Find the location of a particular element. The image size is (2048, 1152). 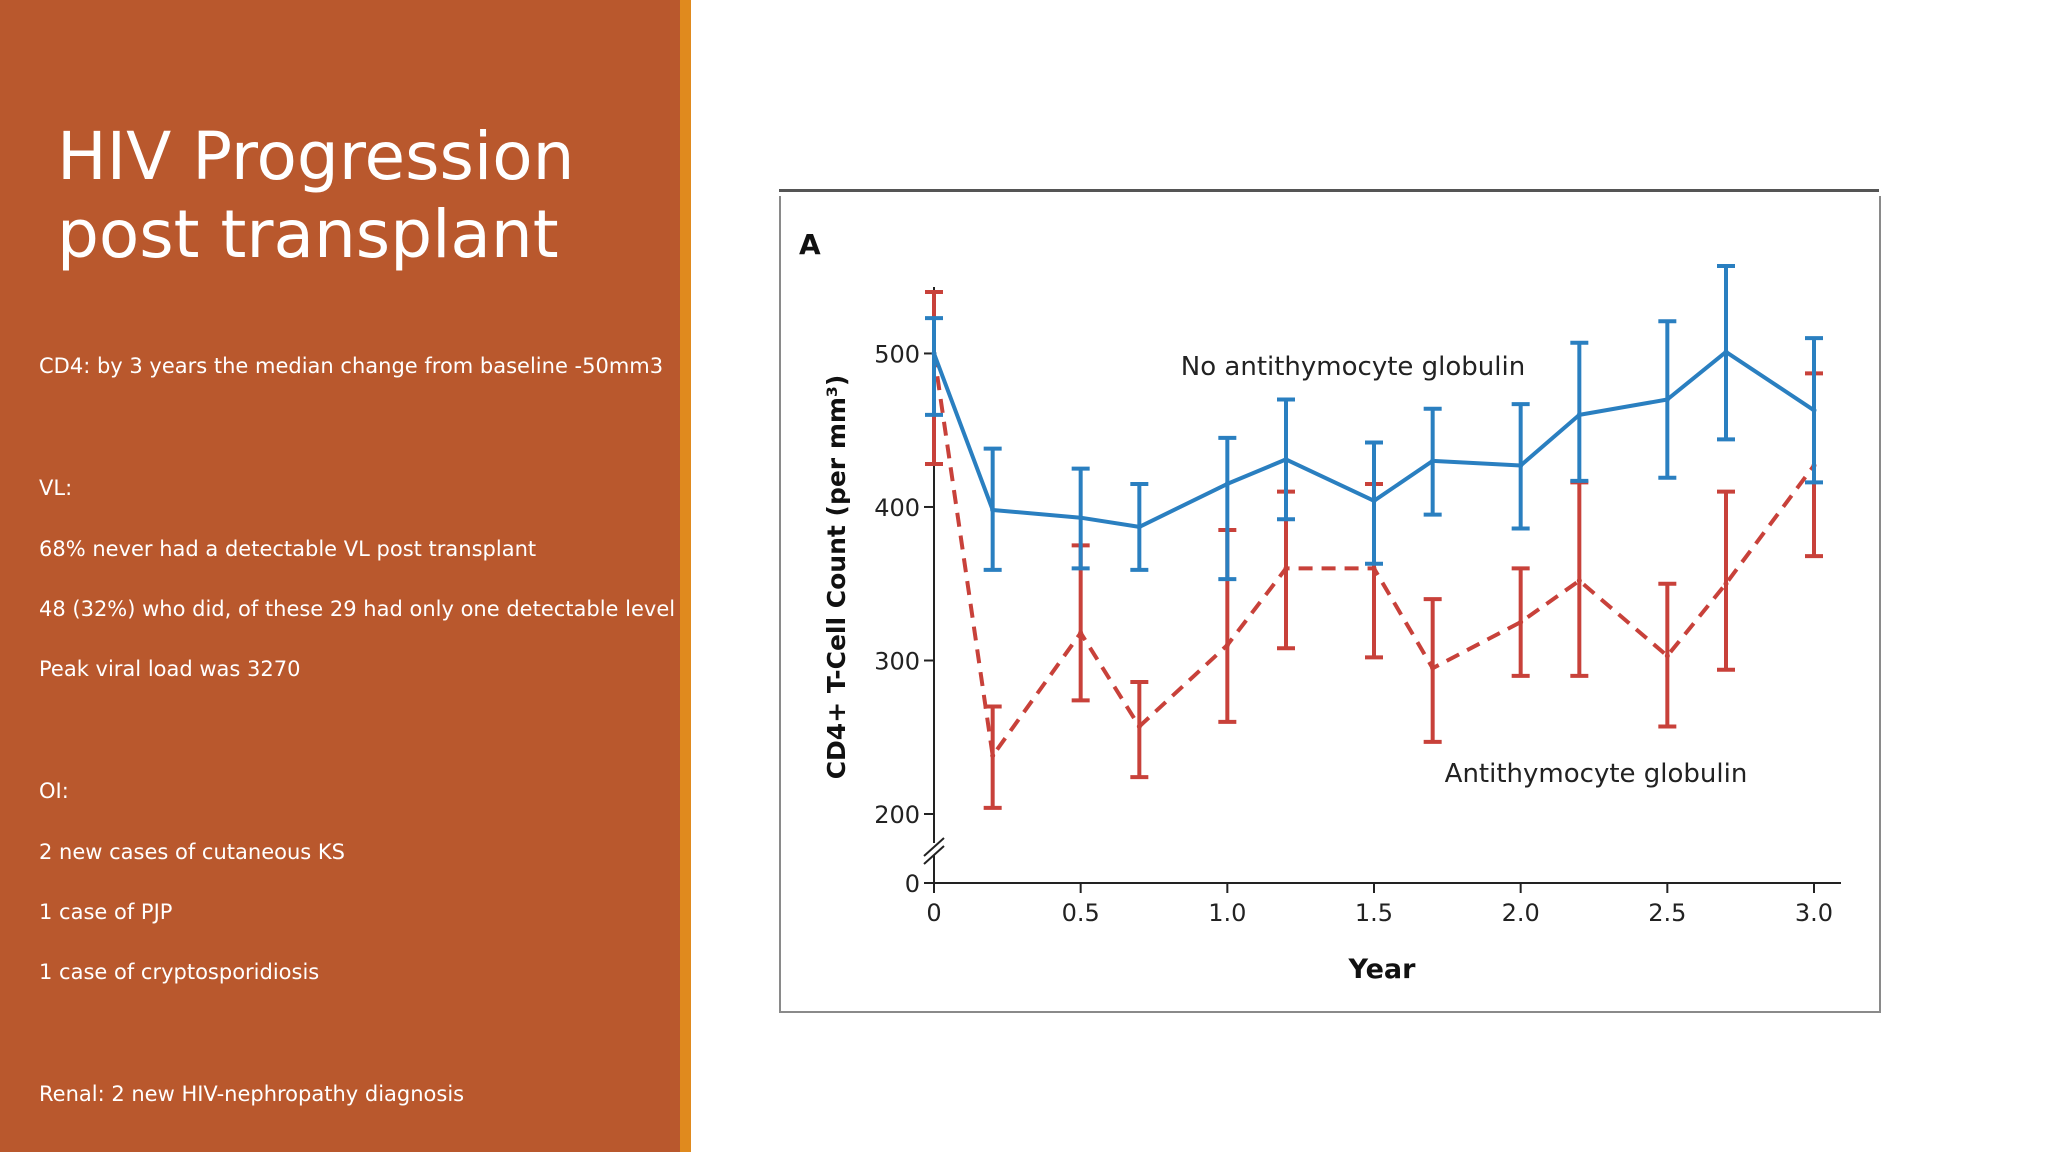

x-tick-label: 2.5 is located at coordinates (1667, 913).